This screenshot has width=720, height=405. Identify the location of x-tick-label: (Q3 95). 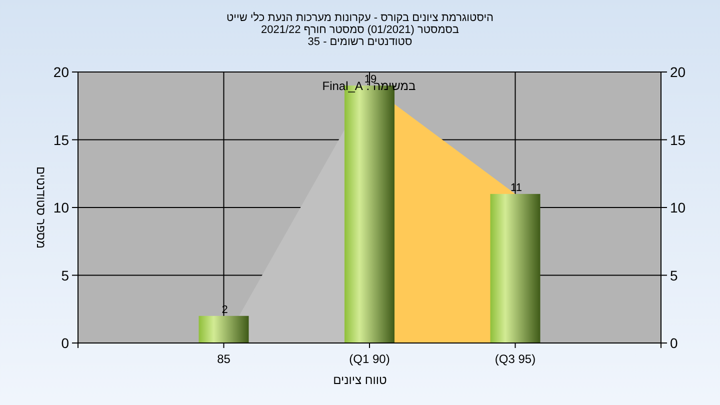
(515, 359).